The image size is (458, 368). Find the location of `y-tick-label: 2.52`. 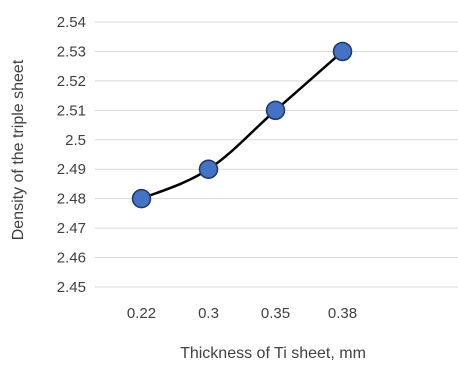

y-tick-label: 2.52 is located at coordinates (71, 81).